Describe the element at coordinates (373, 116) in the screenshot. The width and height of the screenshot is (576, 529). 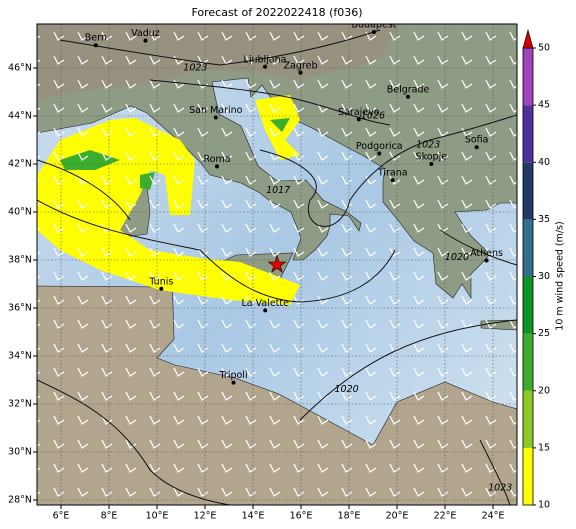
I see `isobar-label: 1026` at that location.